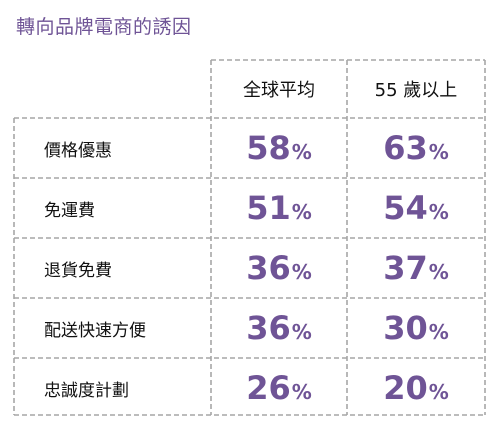 This screenshot has height=447, width=500. I want to click on value-number: 30, so click(405, 328).